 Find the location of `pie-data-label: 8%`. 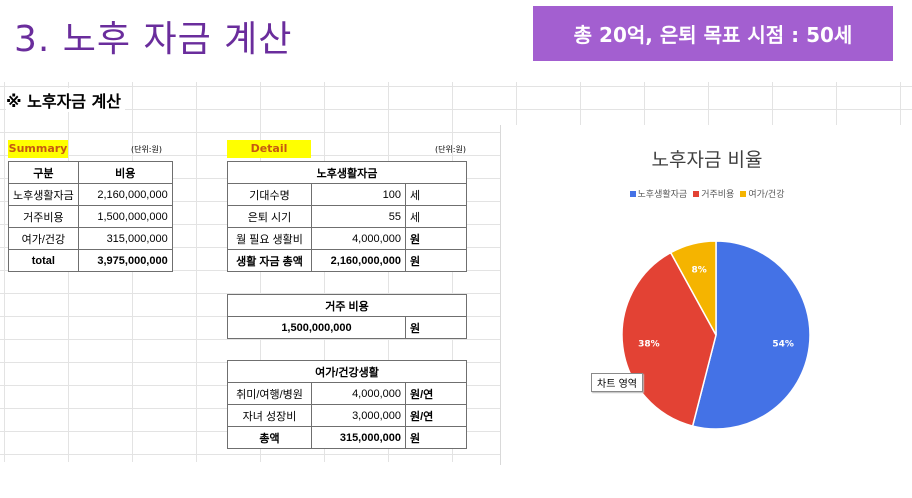

pie-data-label: 8% is located at coordinates (699, 270).